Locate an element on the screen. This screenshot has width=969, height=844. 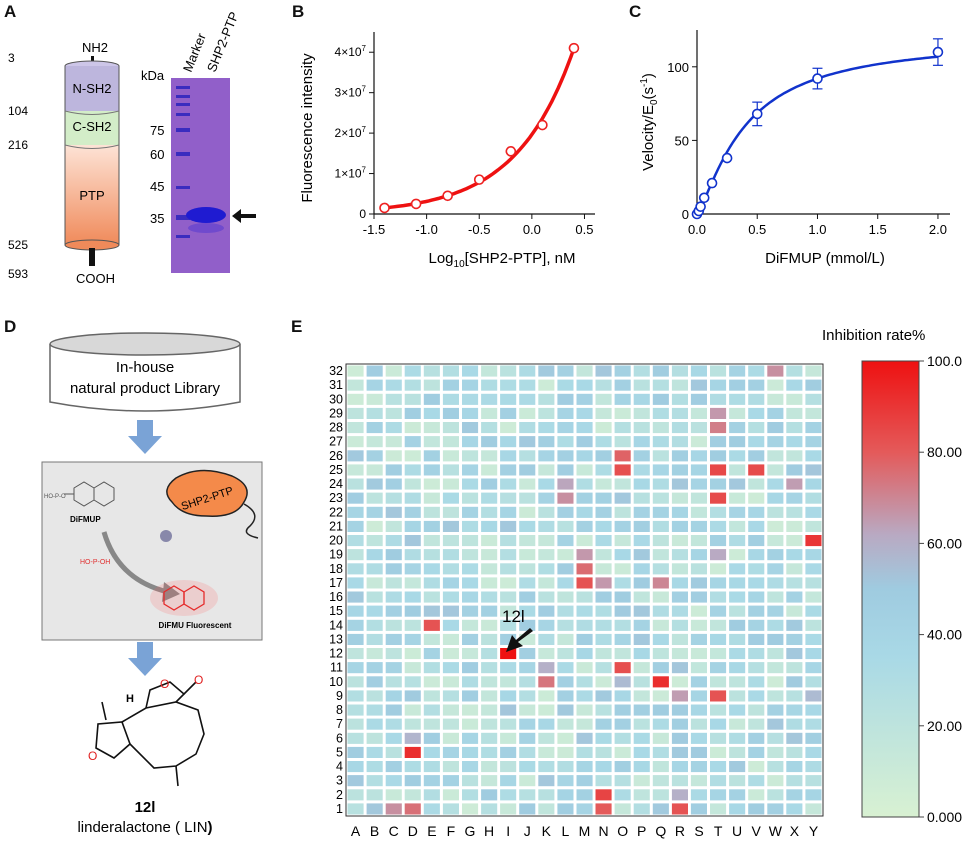
c-data-point is located at coordinates (700, 206).